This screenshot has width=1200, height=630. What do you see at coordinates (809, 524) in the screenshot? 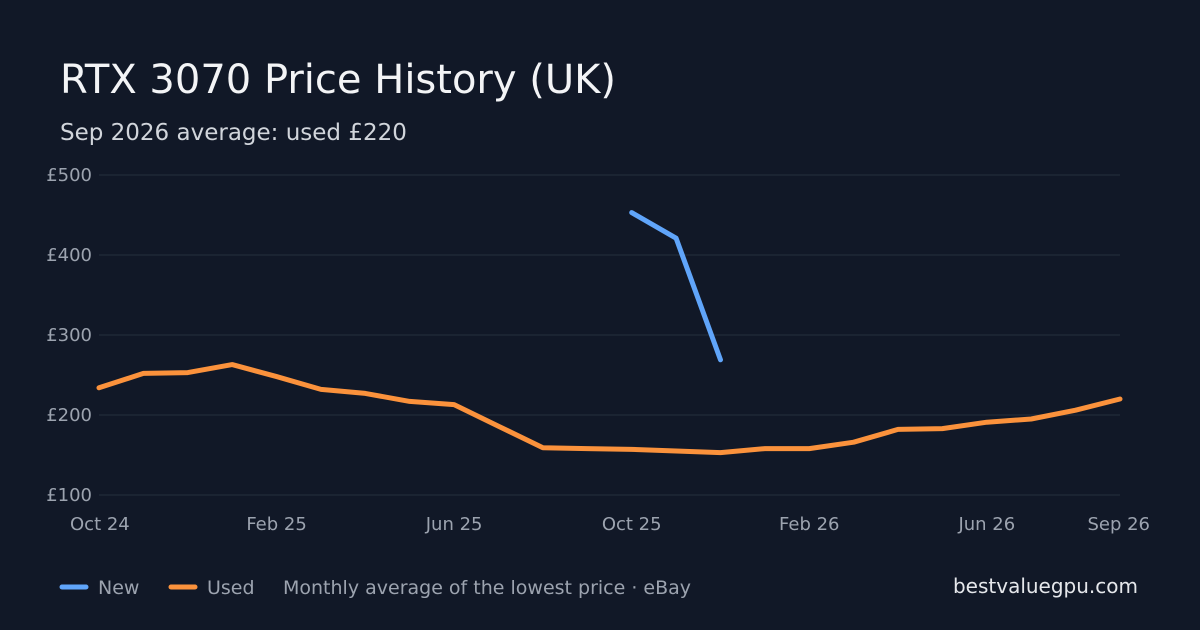
I see `x-tick-label: Feb 26` at bounding box center [809, 524].